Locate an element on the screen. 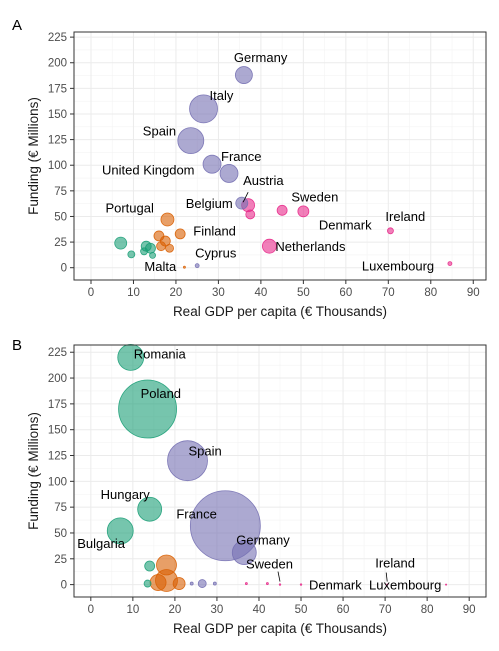 The width and height of the screenshot is (499, 651). bubble-point-romania is located at coordinates (131, 357).